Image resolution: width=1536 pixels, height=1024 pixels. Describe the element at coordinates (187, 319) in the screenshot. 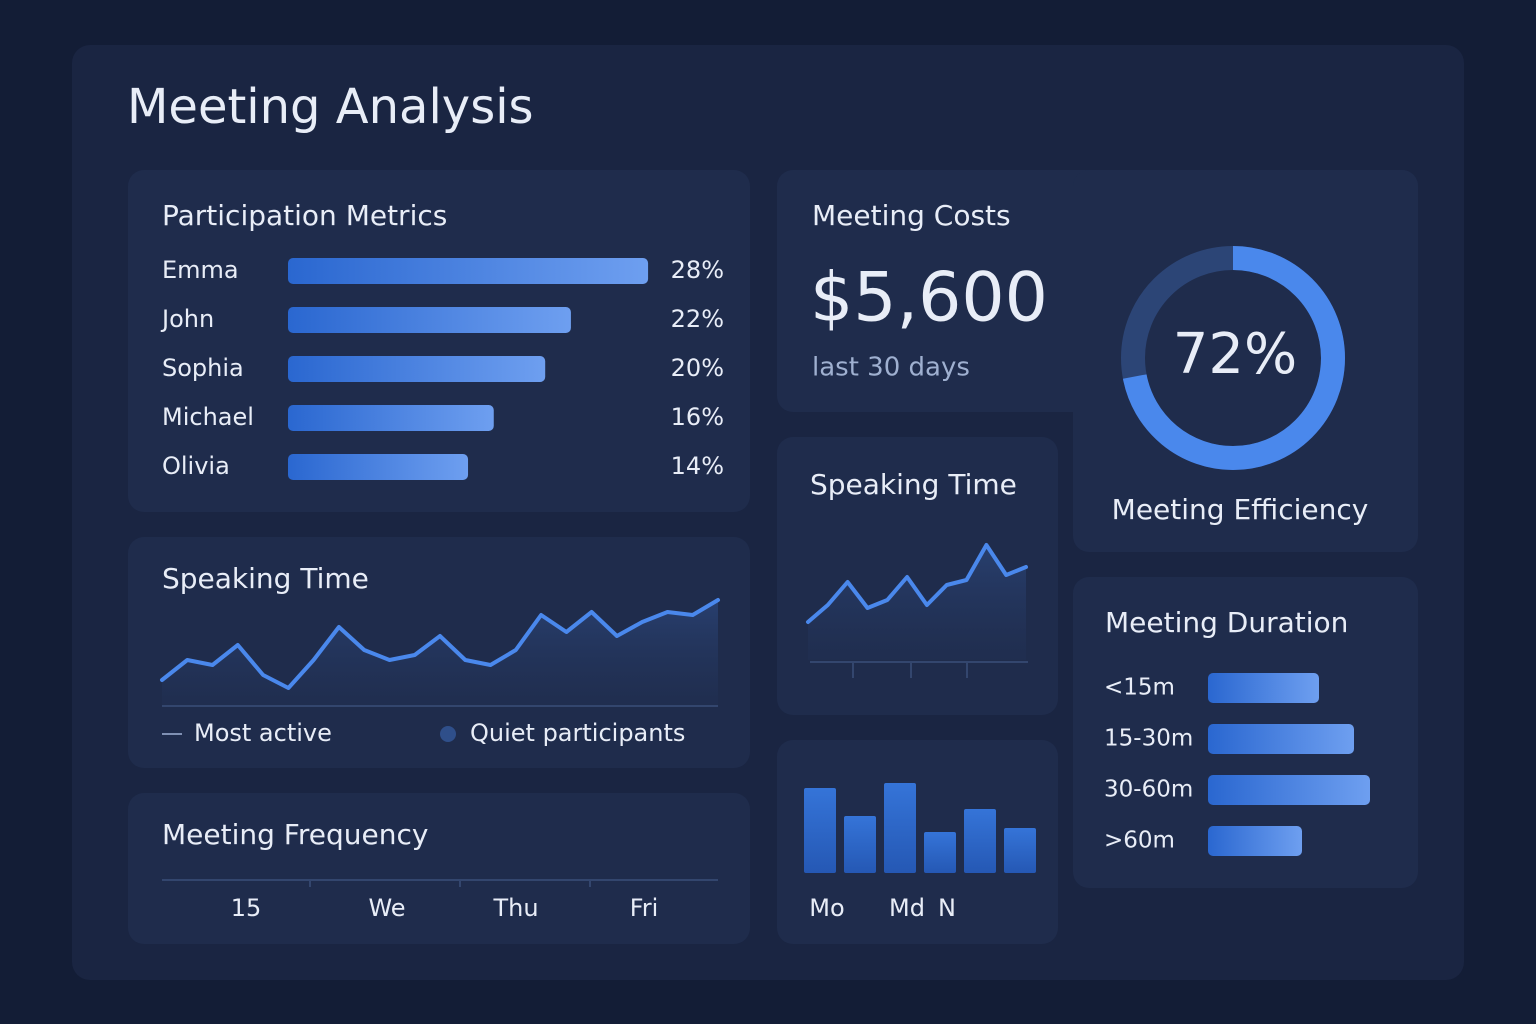

I see `row-label: John` at that location.